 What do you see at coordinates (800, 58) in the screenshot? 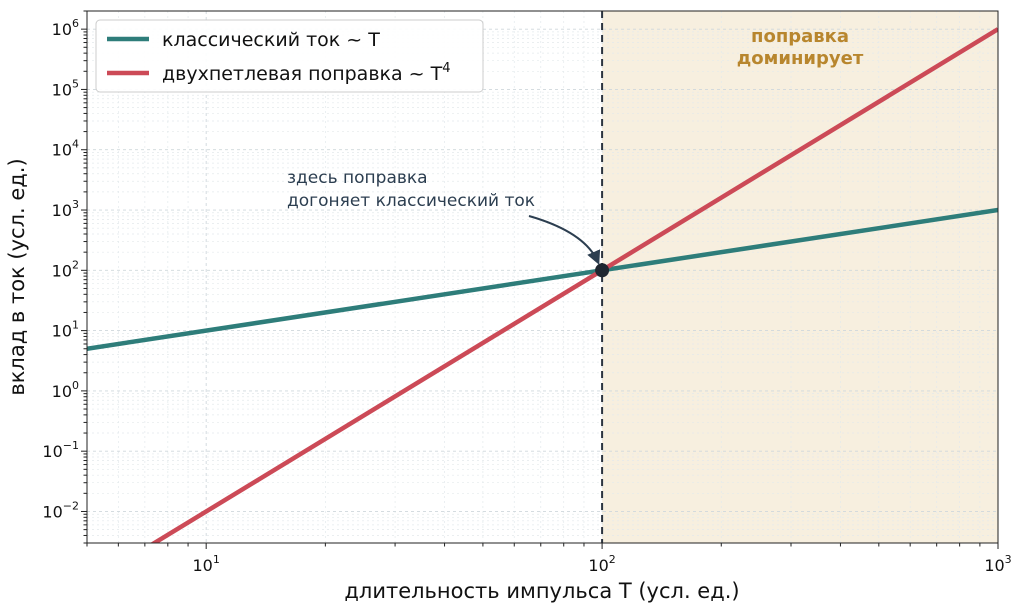
I see `region-label-line: доминирует` at bounding box center [800, 58].